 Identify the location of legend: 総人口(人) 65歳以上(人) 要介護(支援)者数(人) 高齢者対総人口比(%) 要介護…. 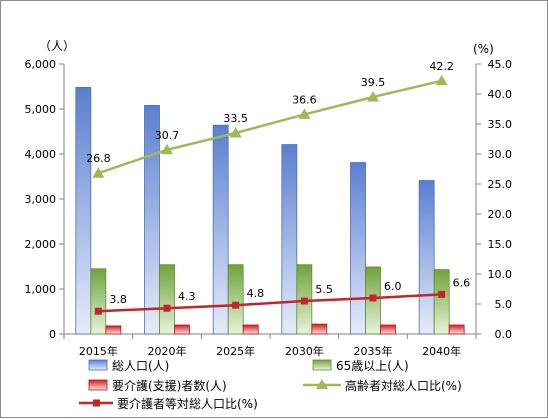
(270, 385).